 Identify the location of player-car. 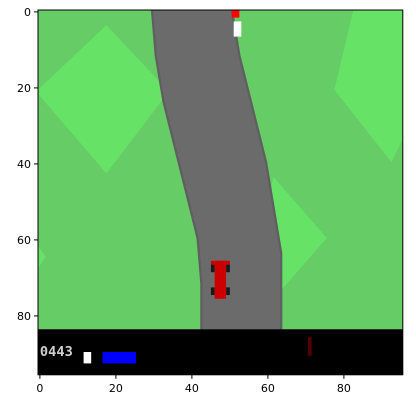
(220, 279).